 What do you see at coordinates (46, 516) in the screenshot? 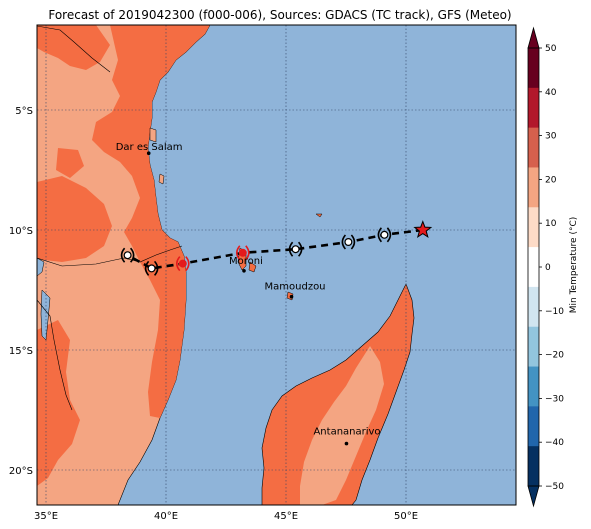
I see `lon-label-35e: 35°E` at bounding box center [46, 516].